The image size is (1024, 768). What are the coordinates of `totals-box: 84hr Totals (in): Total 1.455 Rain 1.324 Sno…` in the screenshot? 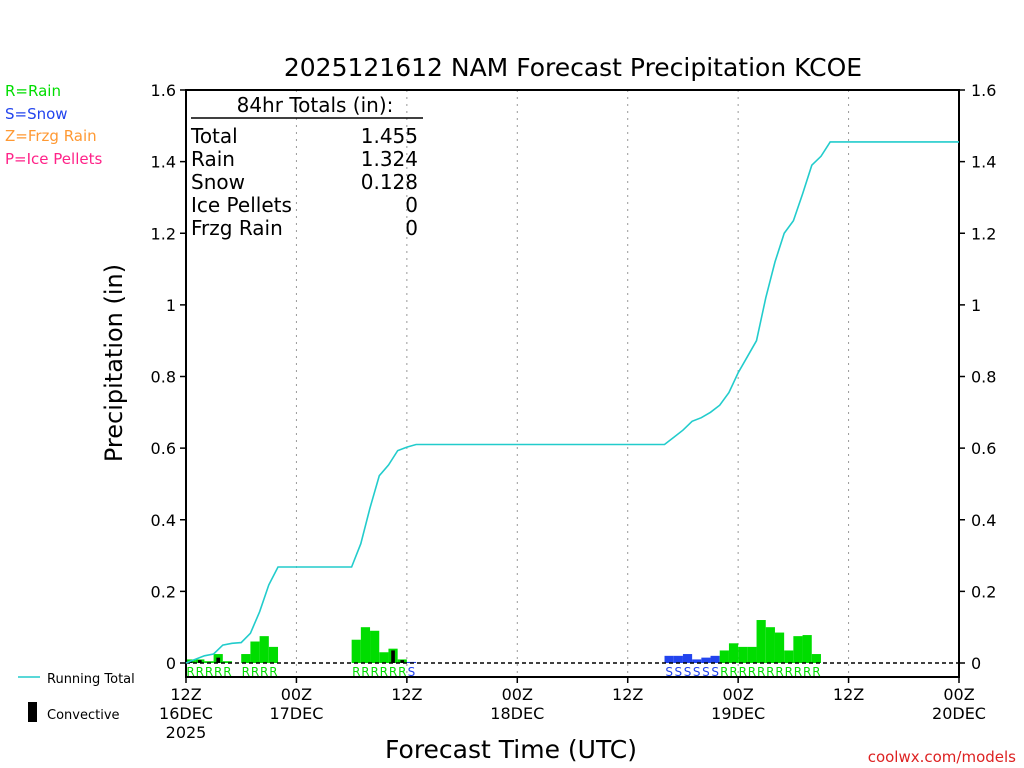 It's located at (306, 166).